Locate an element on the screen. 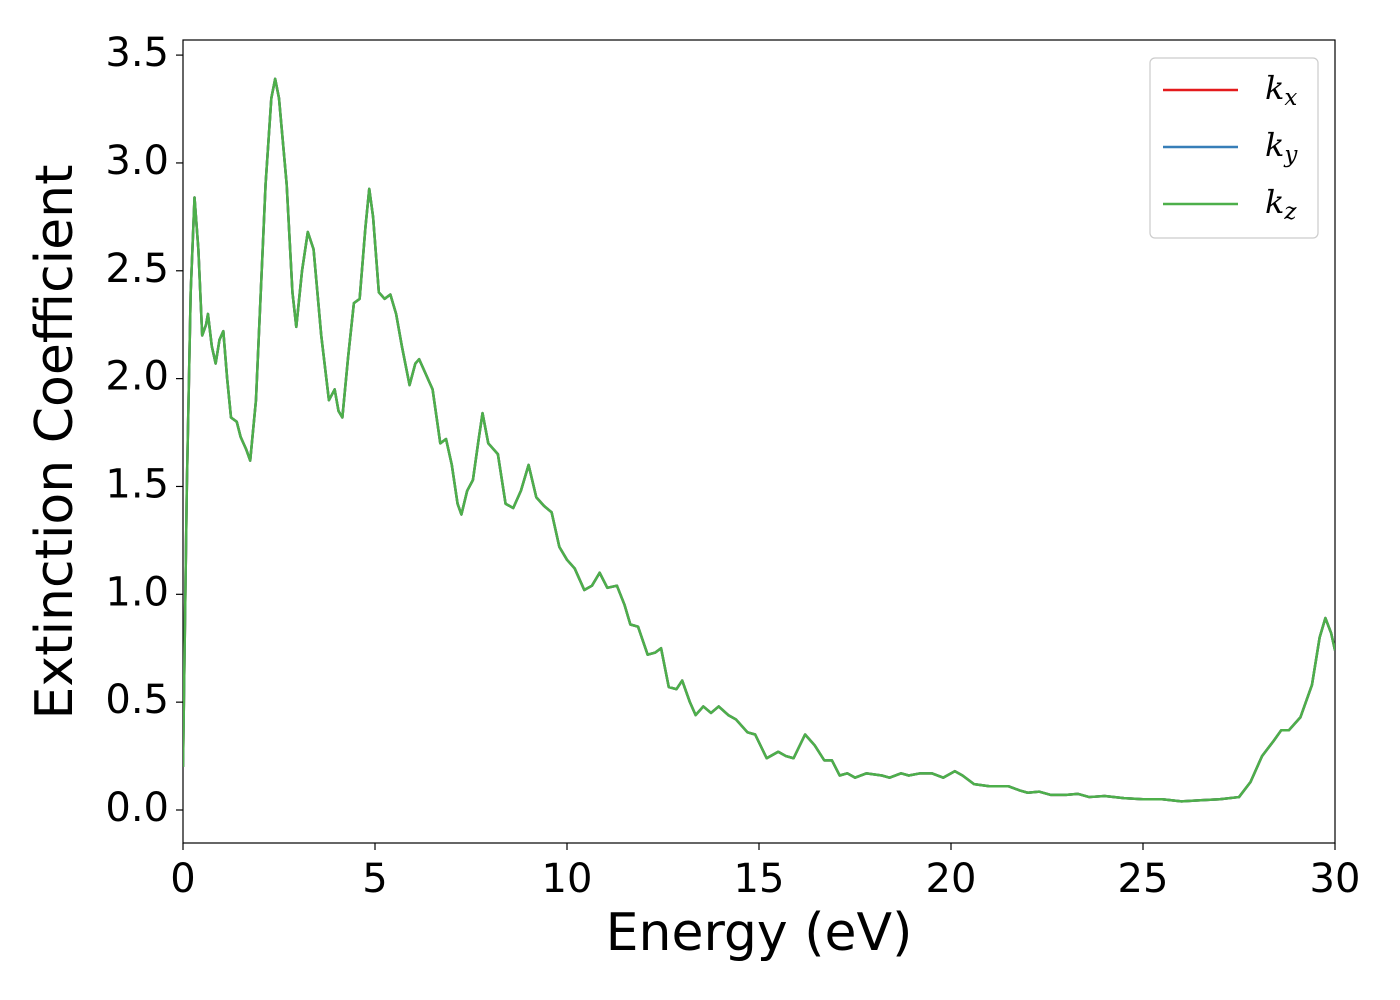 This screenshot has height=1000, width=1400. y-tick-label: 2.0 is located at coordinates (137, 377).